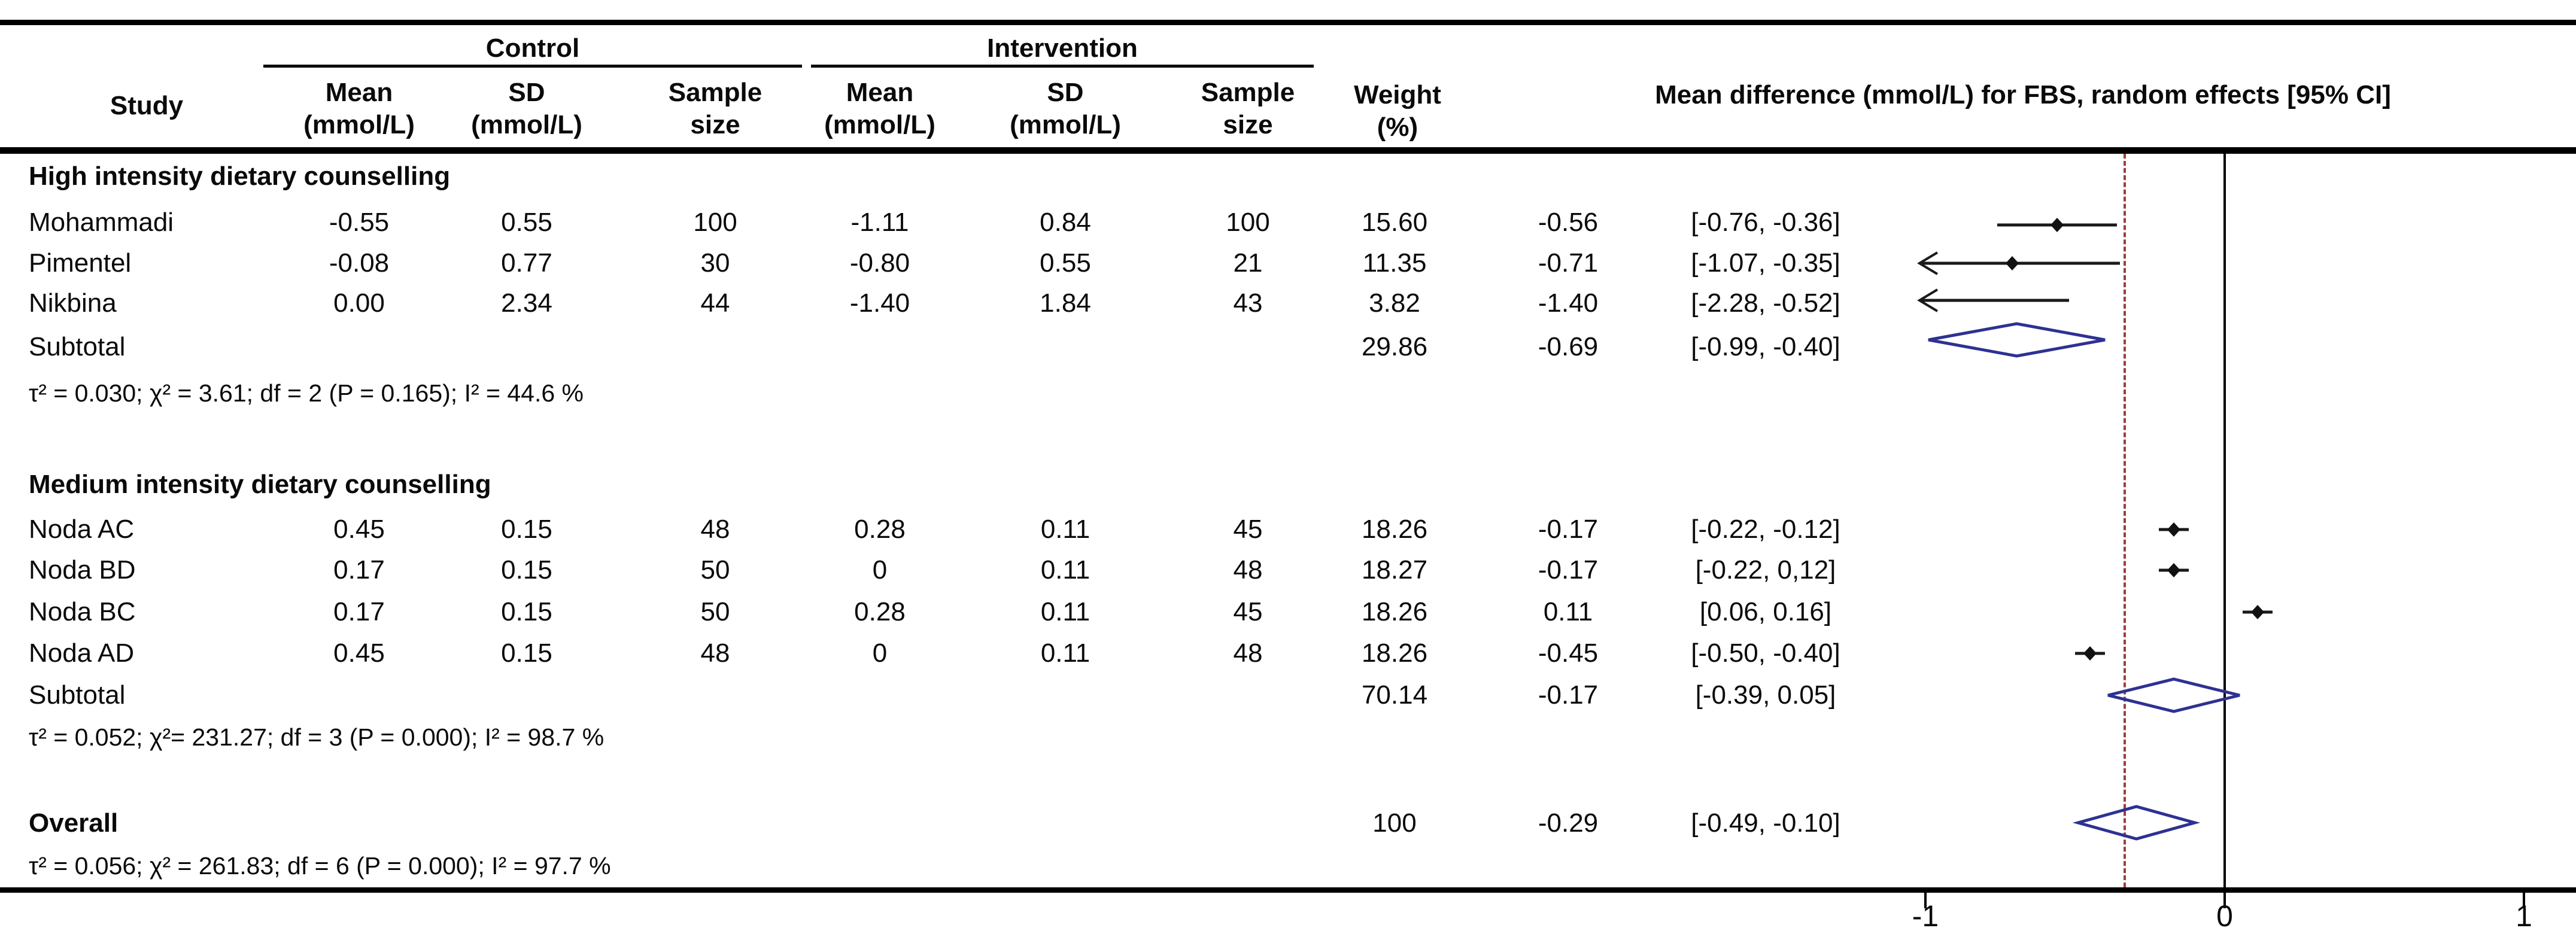 The height and width of the screenshot is (937, 2576). What do you see at coordinates (1397, 127) in the screenshot?
I see `weight-unit: (%)` at bounding box center [1397, 127].